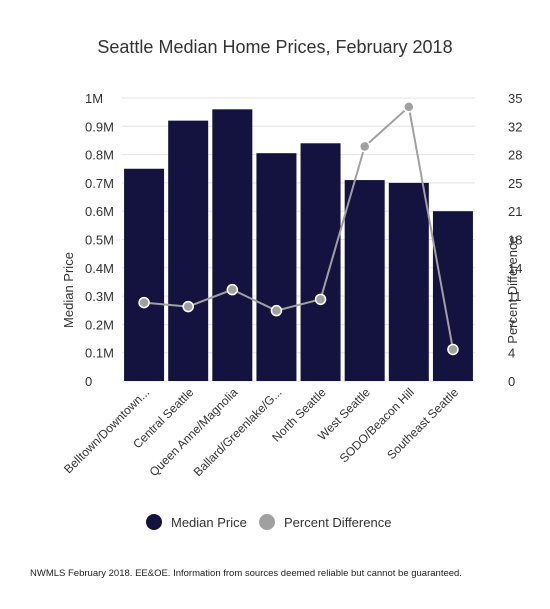 This screenshot has width=550, height=609. What do you see at coordinates (515, 183) in the screenshot?
I see `y2-tick-label: 25` at bounding box center [515, 183].